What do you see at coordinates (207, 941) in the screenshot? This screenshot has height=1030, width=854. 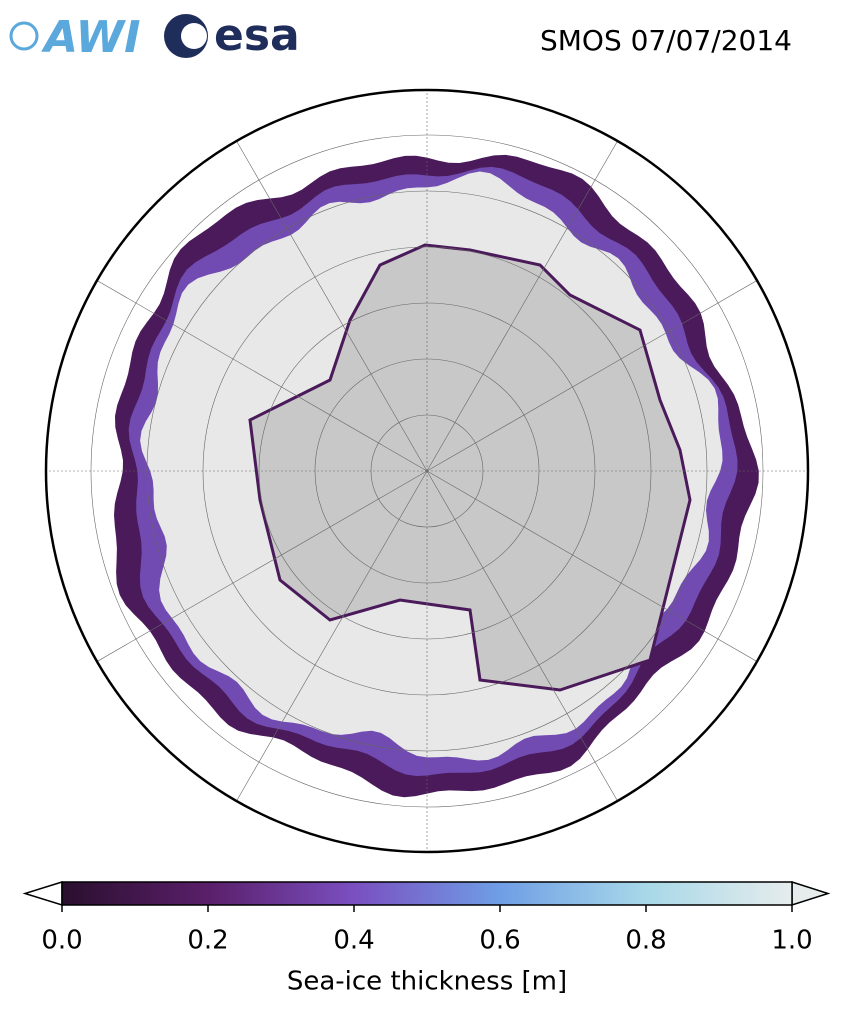 I see `colorbar-tick-label: 0.2` at bounding box center [207, 941].